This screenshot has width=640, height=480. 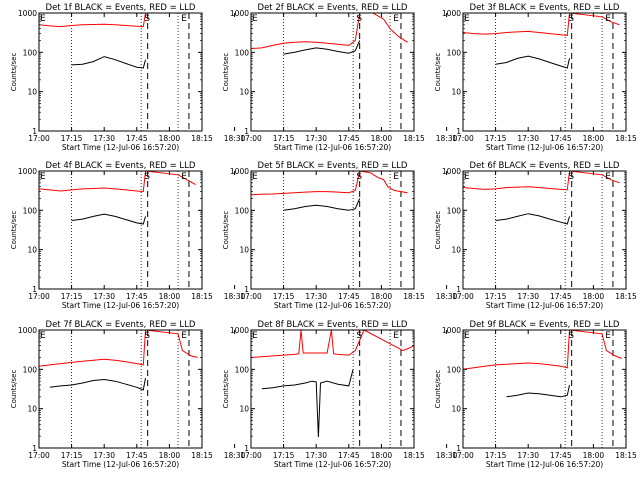 I want to click on plot-frame, so click(x=120, y=72).